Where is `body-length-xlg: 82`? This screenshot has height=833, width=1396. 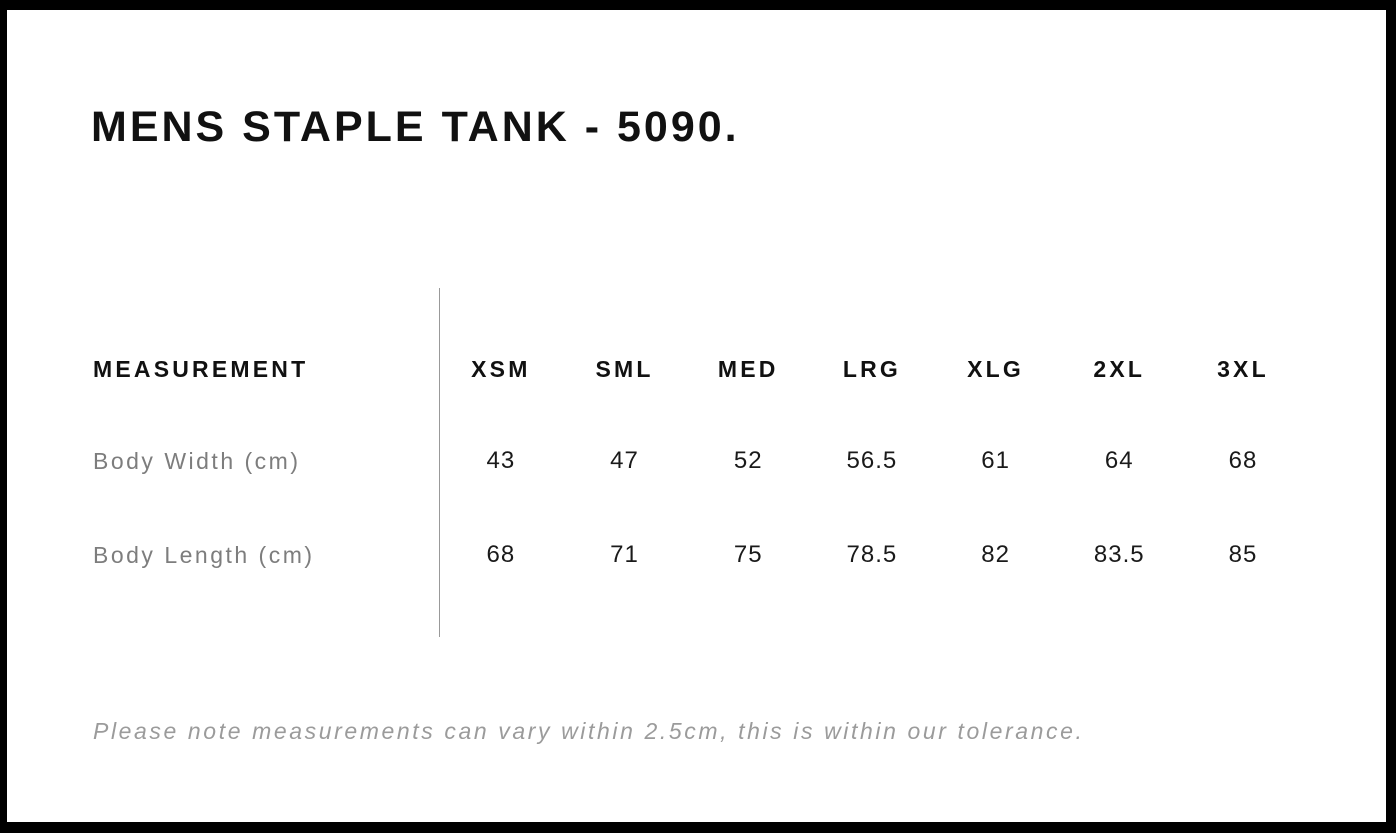 body-length-xlg: 82 is located at coordinates (995, 554).